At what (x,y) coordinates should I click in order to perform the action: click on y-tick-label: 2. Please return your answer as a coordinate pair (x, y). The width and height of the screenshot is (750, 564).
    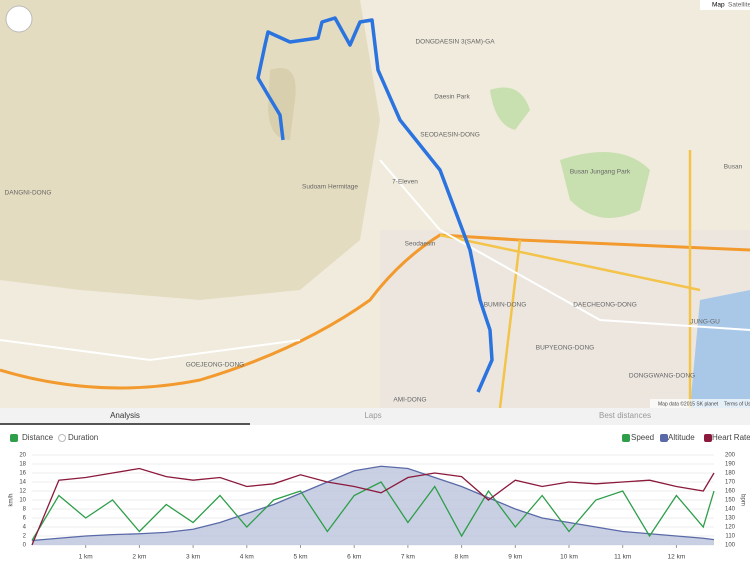
    Looking at the image, I should click on (25, 537).